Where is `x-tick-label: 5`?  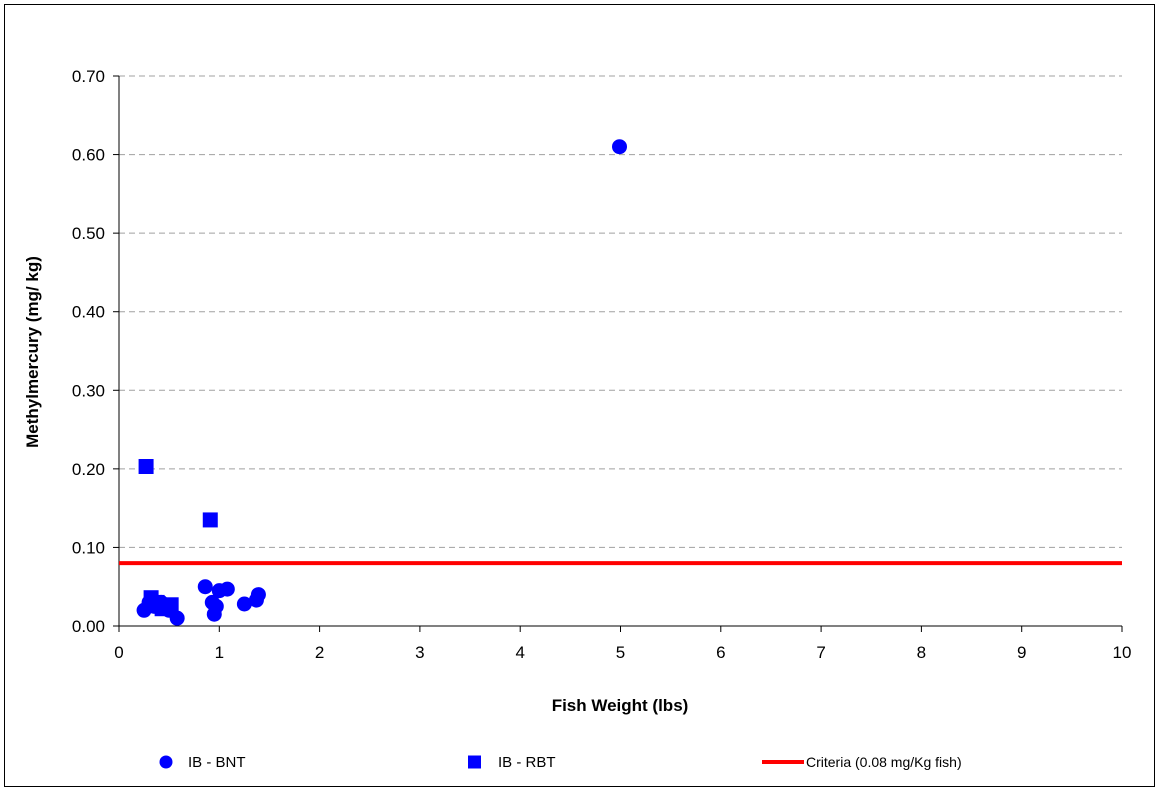
x-tick-label: 5 is located at coordinates (620, 652).